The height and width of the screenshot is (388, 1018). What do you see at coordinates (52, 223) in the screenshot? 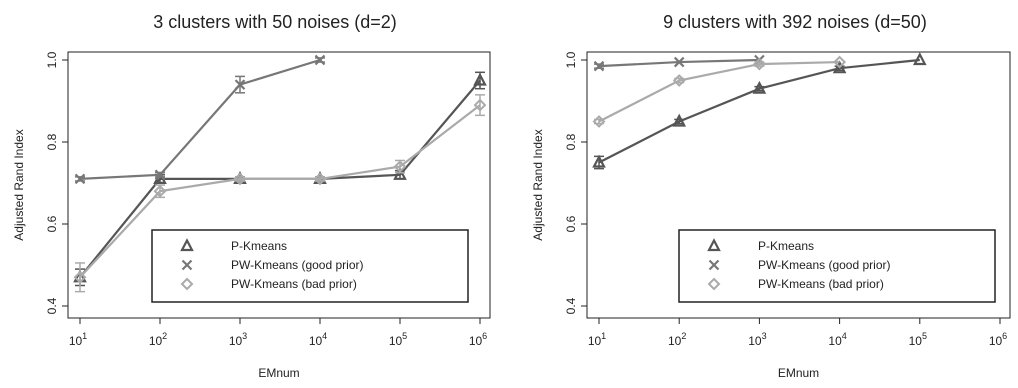
I see `y-tick-label: 0.6` at bounding box center [52, 223].